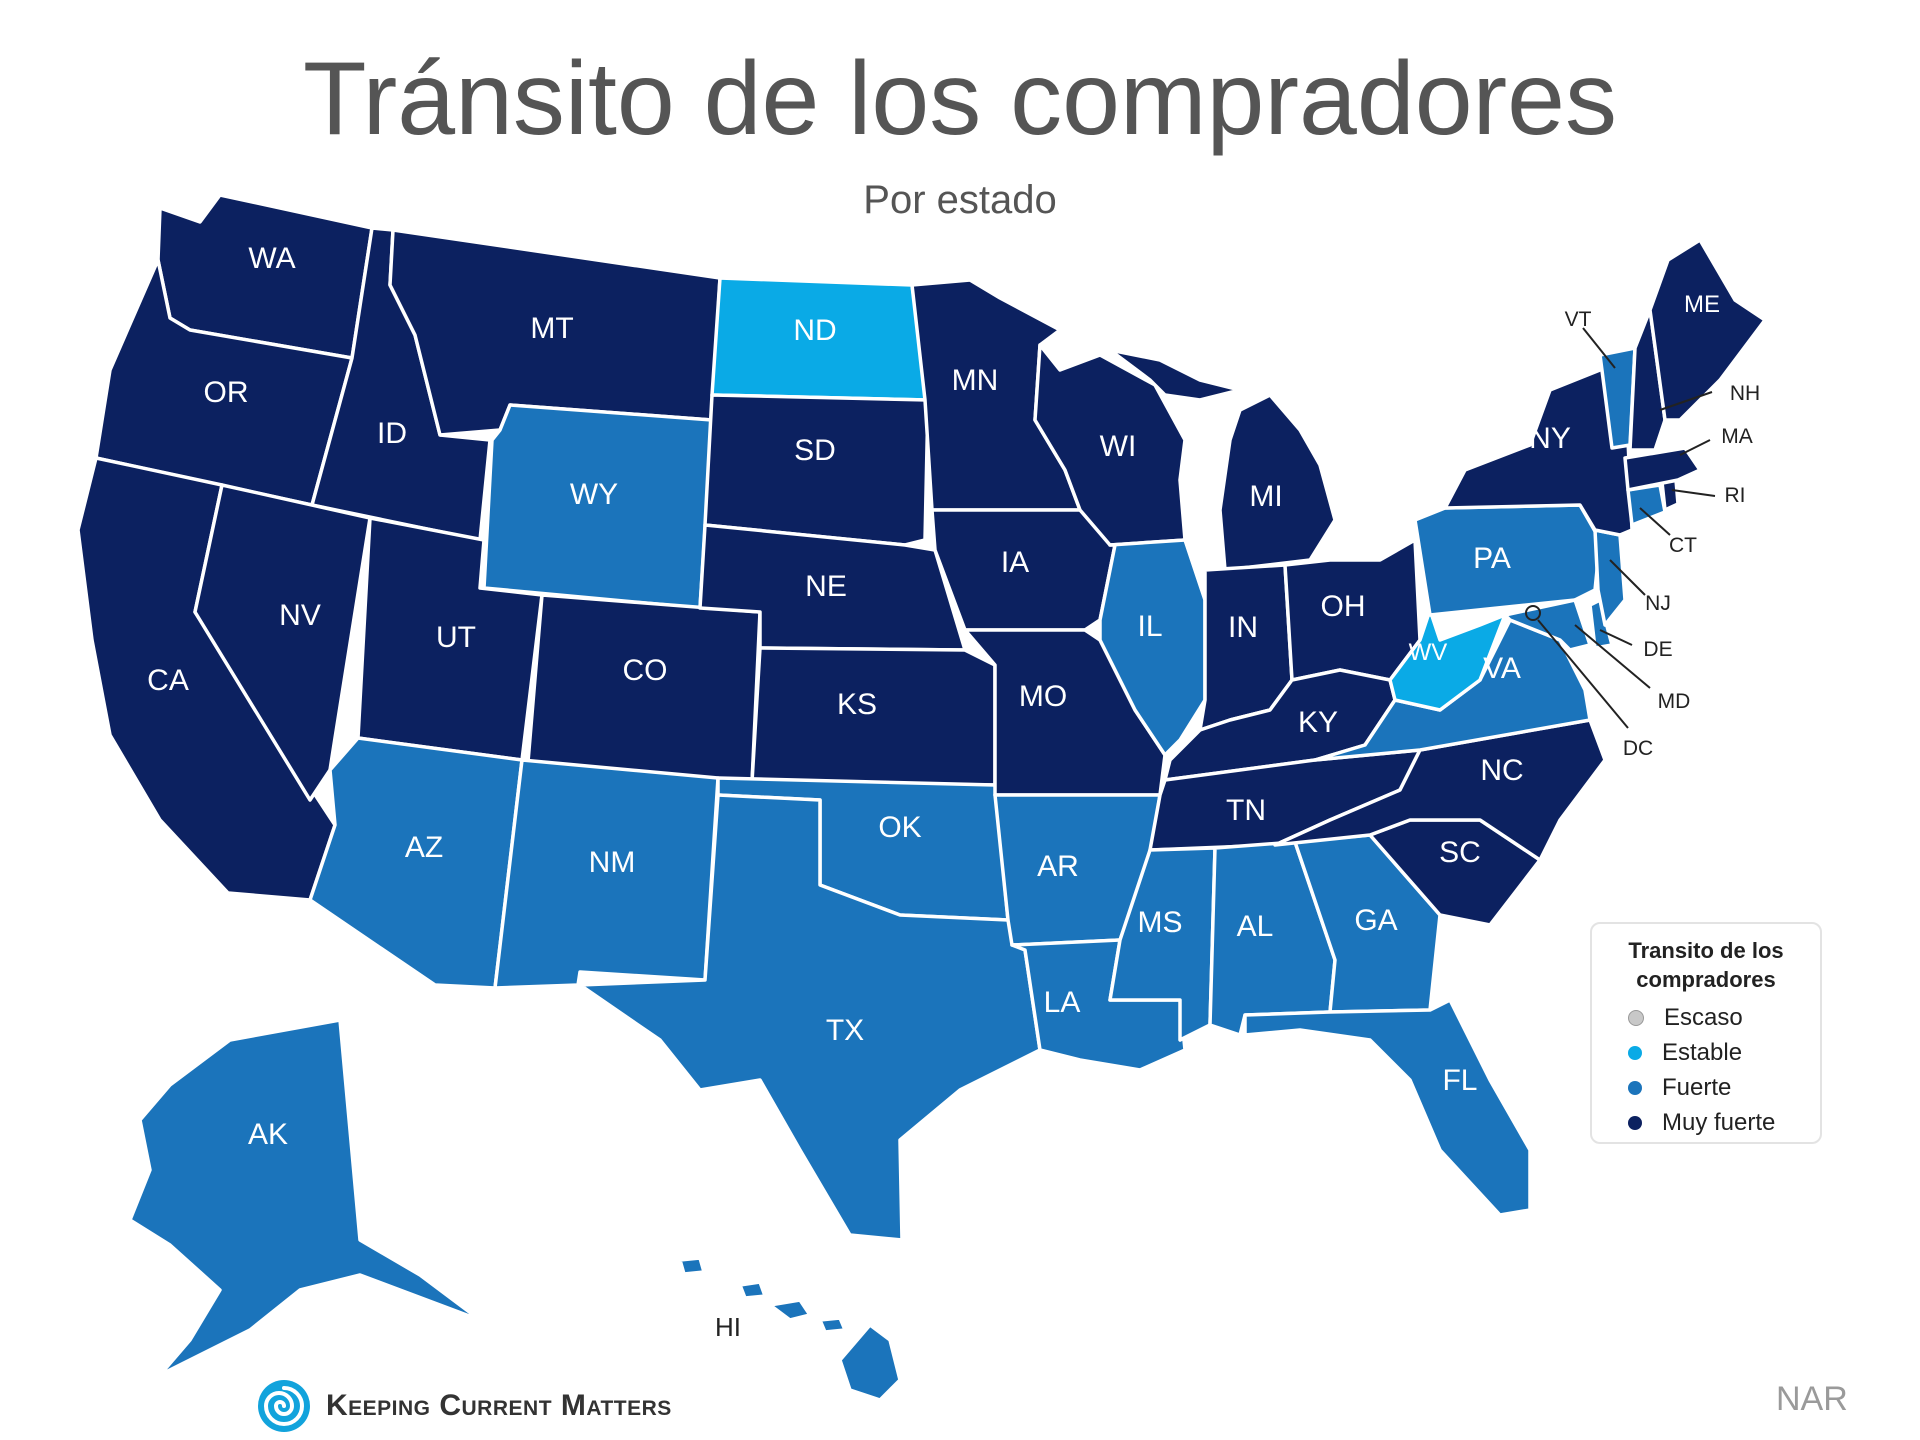  I want to click on state-tx, so click(810, 1017).